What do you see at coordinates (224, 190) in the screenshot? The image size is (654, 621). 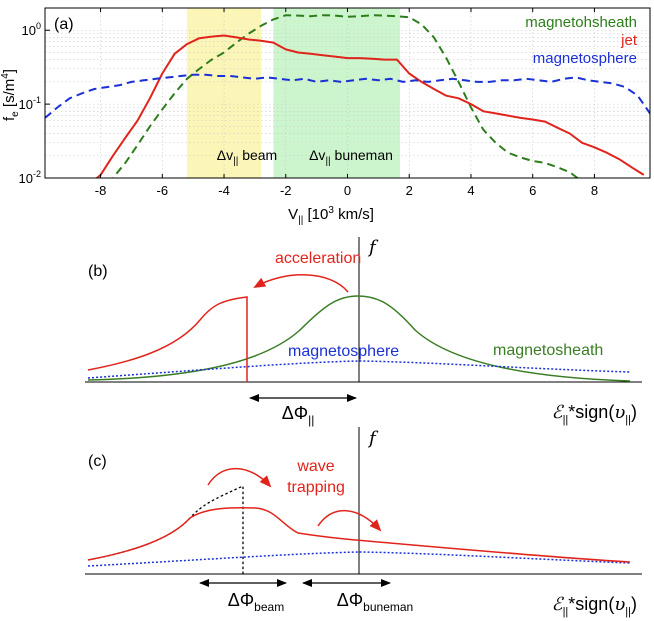 I see `x-tick-label: -4` at bounding box center [224, 190].